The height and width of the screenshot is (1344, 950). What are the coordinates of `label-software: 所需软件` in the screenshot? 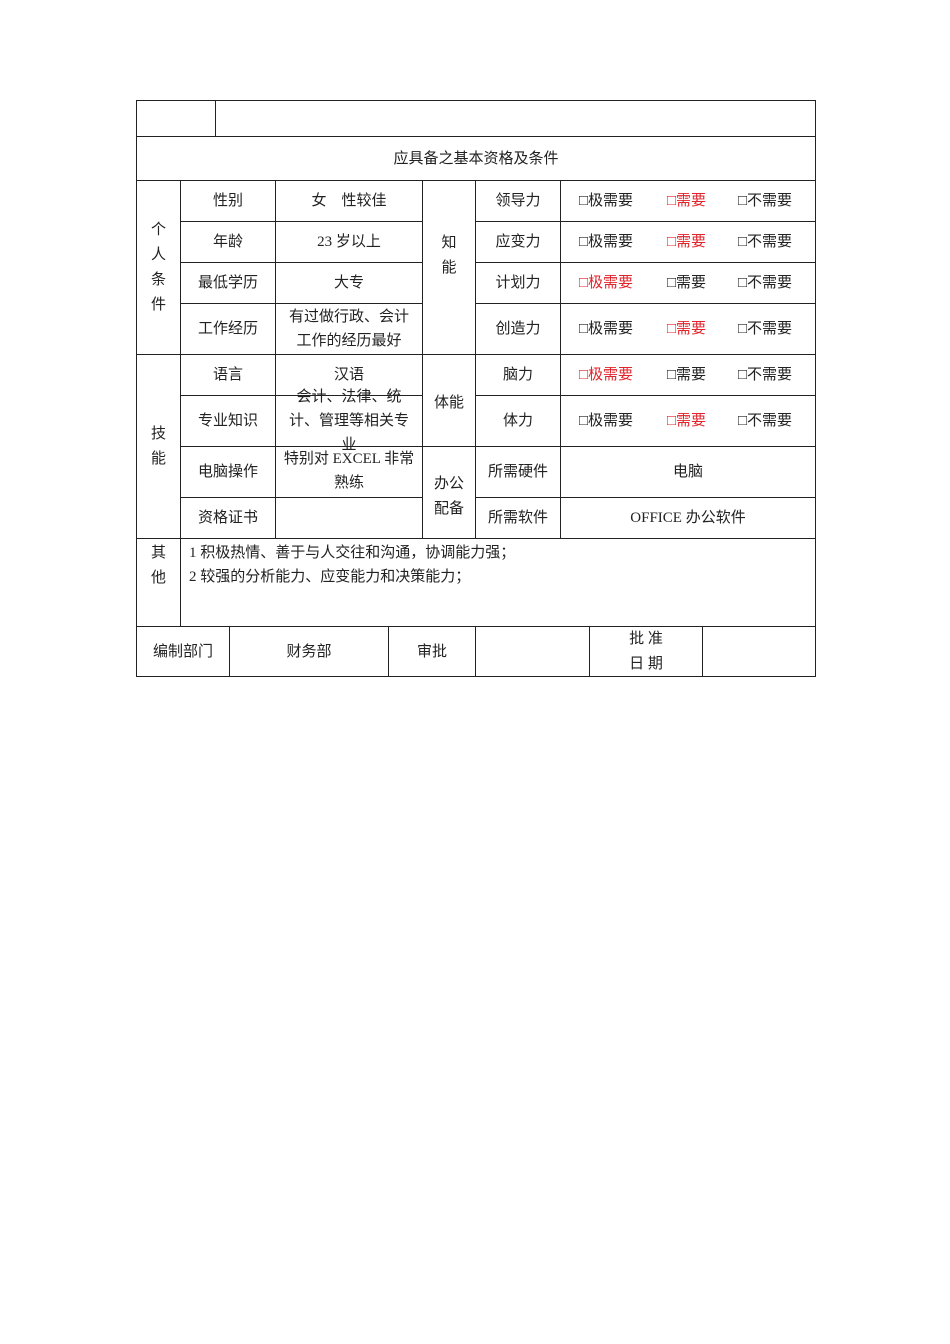 It's located at (518, 518).